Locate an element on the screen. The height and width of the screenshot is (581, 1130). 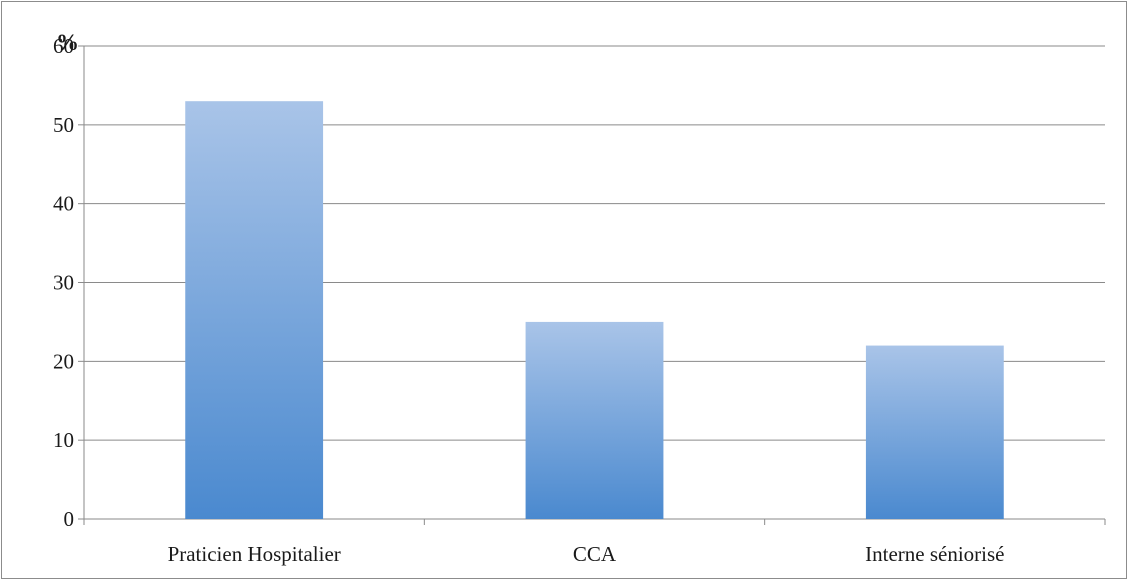
y-tick-label: 0 is located at coordinates (69, 519).